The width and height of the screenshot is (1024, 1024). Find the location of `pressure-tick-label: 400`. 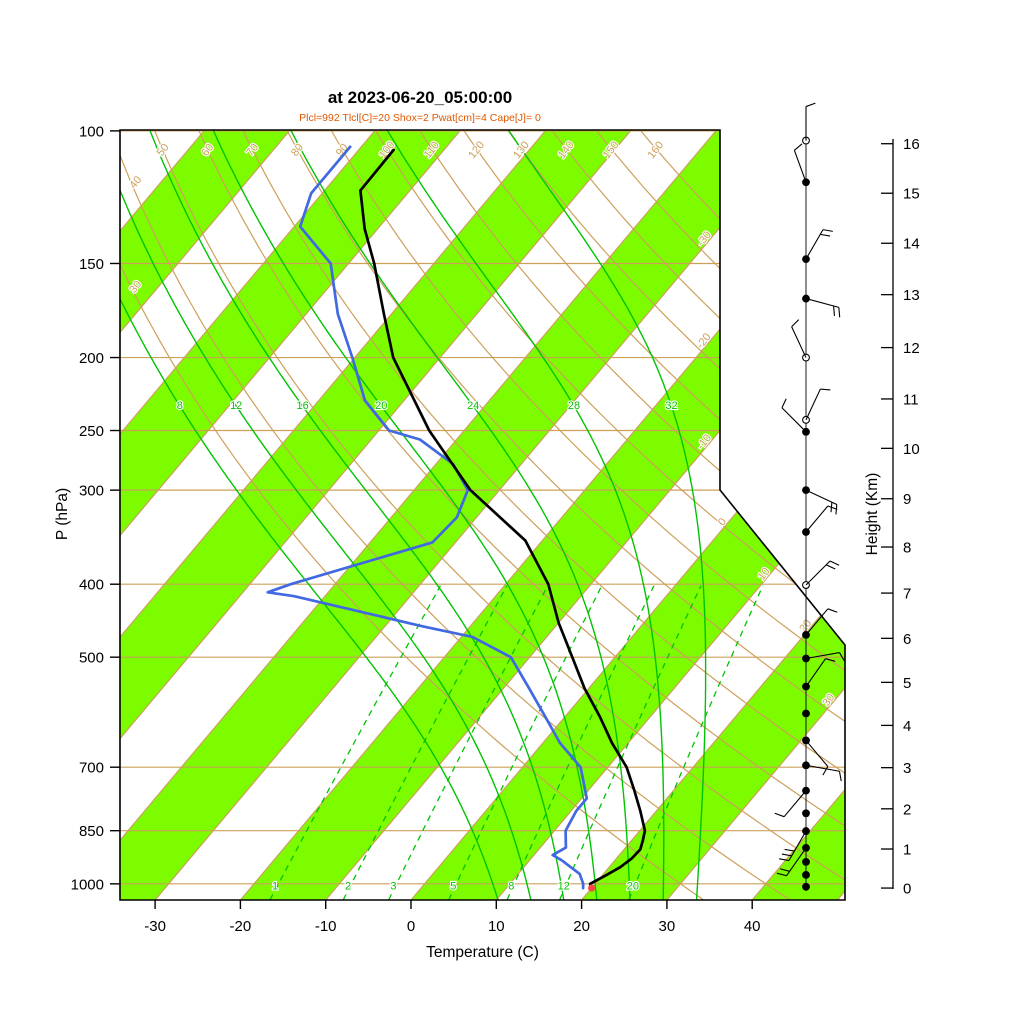

pressure-tick-label: 400 is located at coordinates (91, 585).